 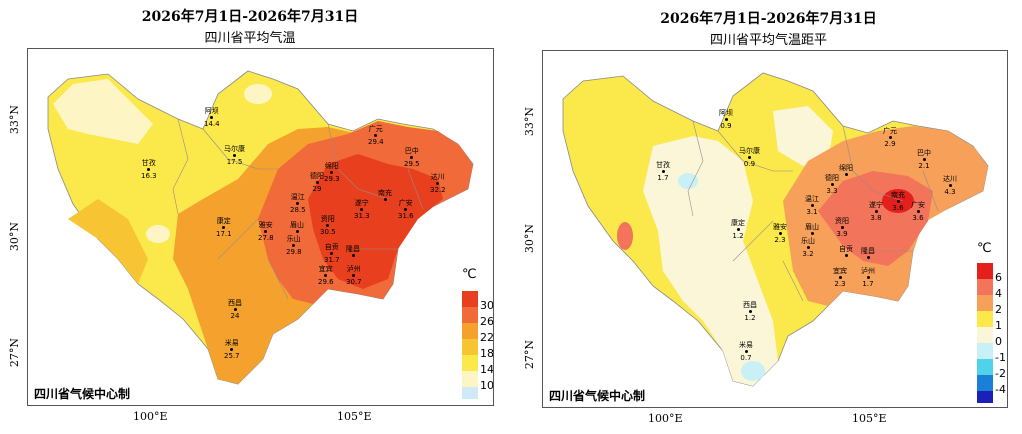 I want to click on city-marker-miyi: 米易 25.7, so click(x=232, y=349).